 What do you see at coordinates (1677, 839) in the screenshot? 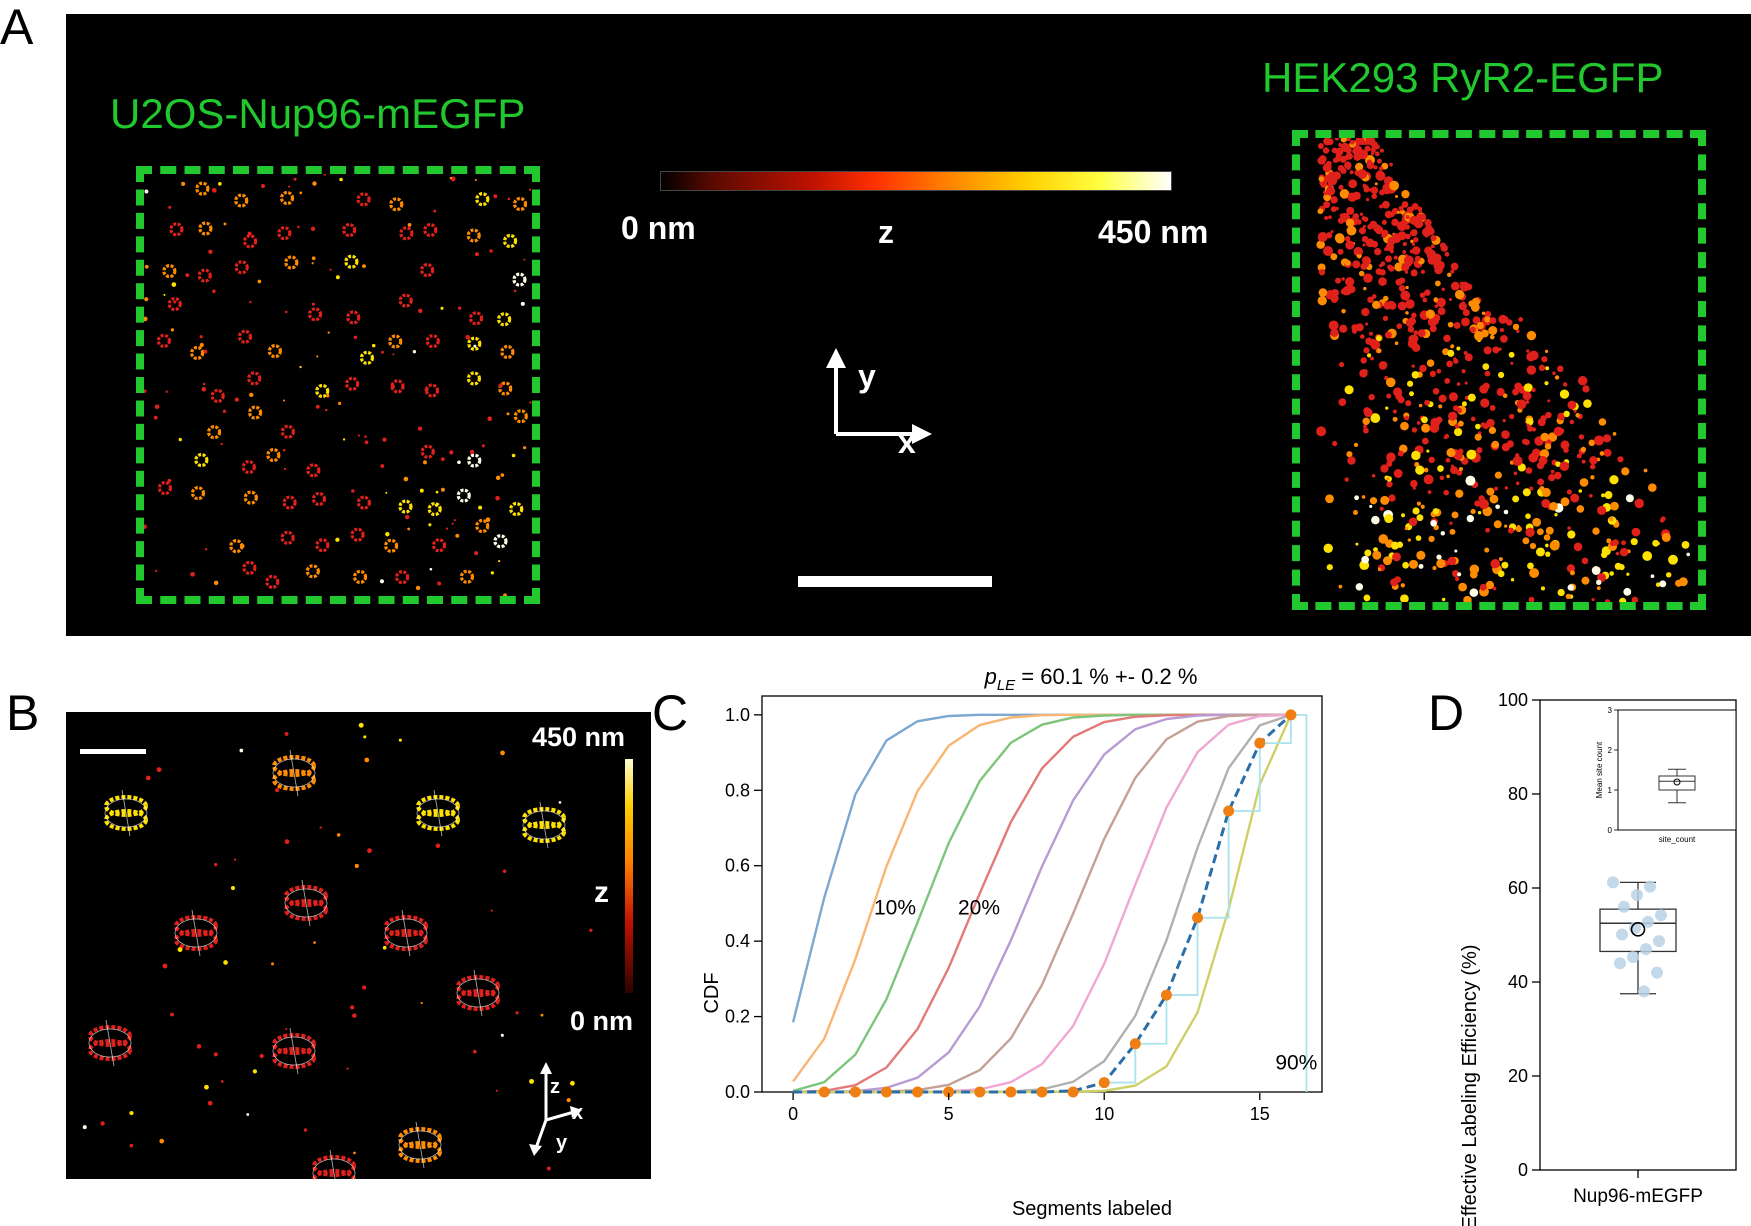
I see `inset-x-label: site_count` at bounding box center [1677, 839].